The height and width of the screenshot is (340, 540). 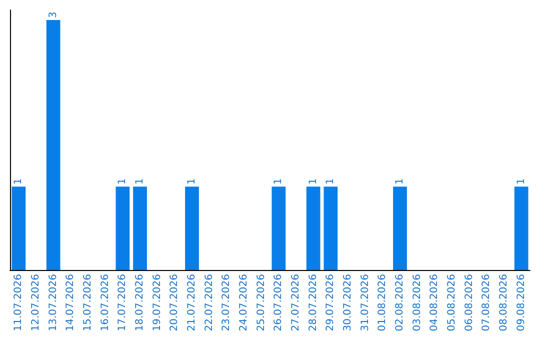 What do you see at coordinates (400, 303) in the screenshot?
I see `x-tick-label: 02.08.2026` at bounding box center [400, 303].